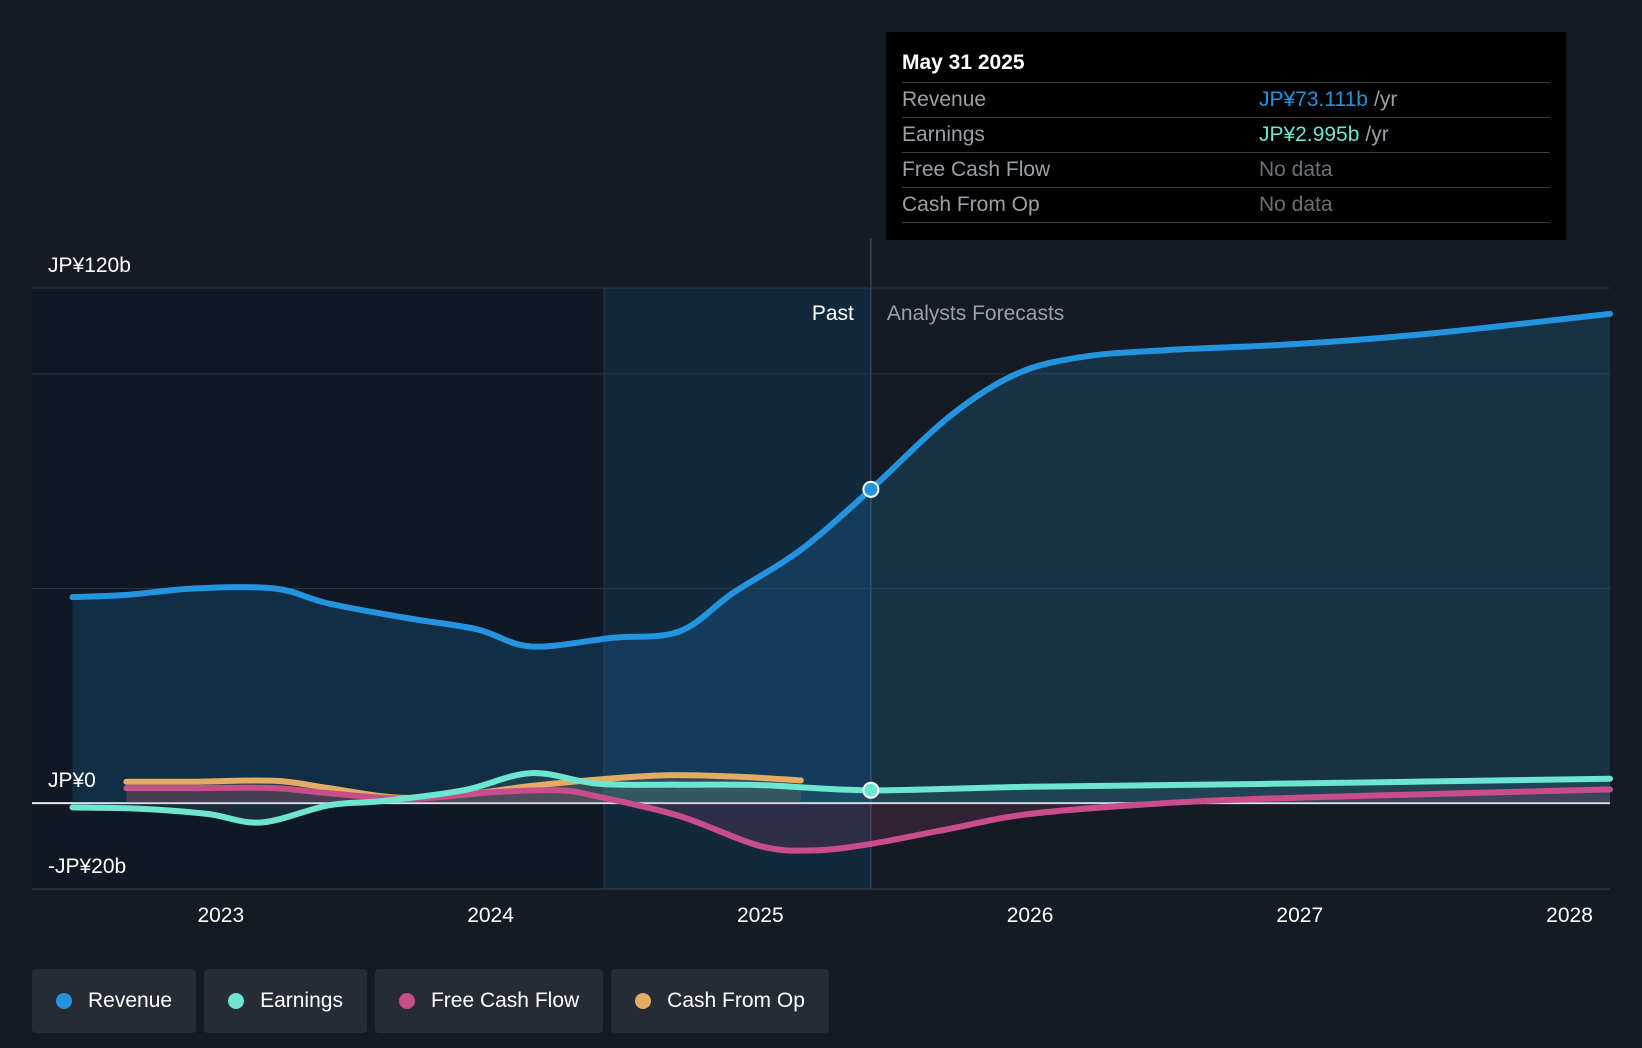 The height and width of the screenshot is (1048, 1642). What do you see at coordinates (1313, 99) in the screenshot?
I see `tooltip-value: JP¥73.111b` at bounding box center [1313, 99].